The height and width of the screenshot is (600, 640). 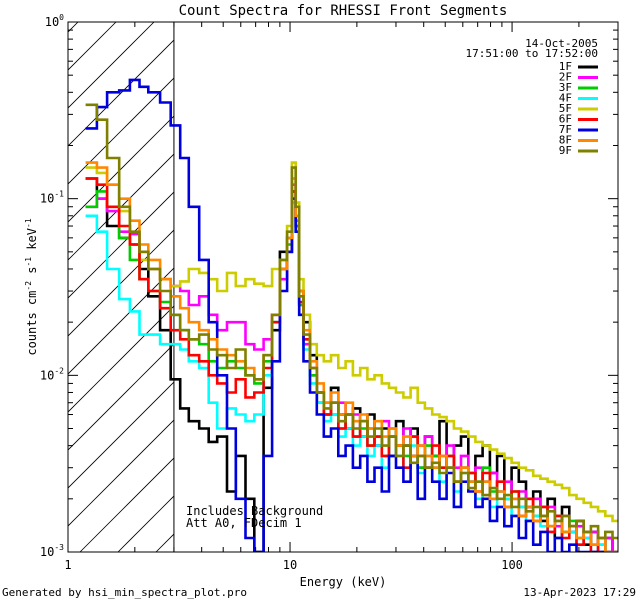 What do you see at coordinates (52, 198) in the screenshot?
I see `y-tick-label: 10⁻¹` at bounding box center [52, 198].